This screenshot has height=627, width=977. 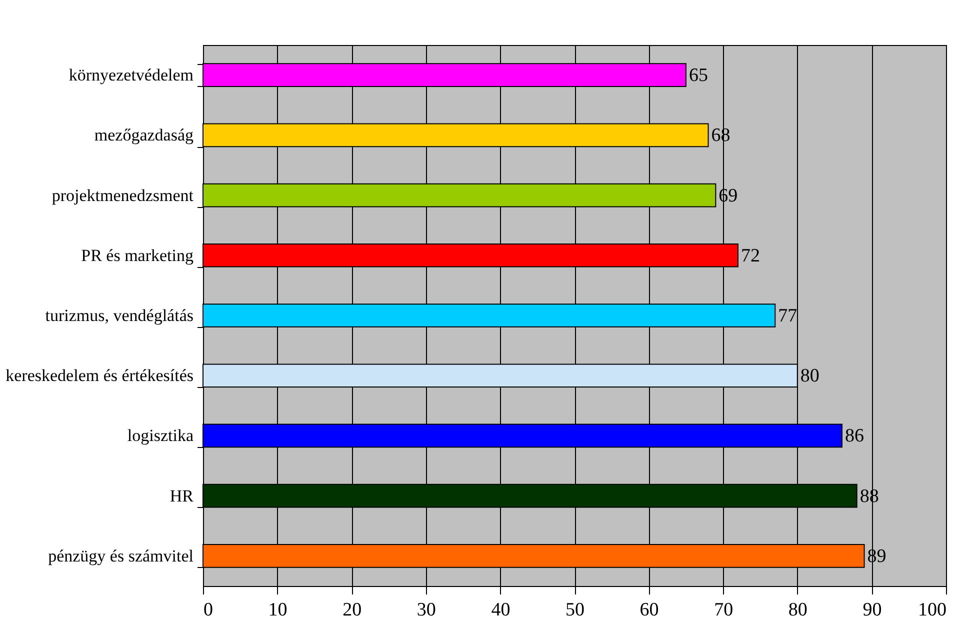 What do you see at coordinates (575, 610) in the screenshot?
I see `x-tick-label: 50` at bounding box center [575, 610].